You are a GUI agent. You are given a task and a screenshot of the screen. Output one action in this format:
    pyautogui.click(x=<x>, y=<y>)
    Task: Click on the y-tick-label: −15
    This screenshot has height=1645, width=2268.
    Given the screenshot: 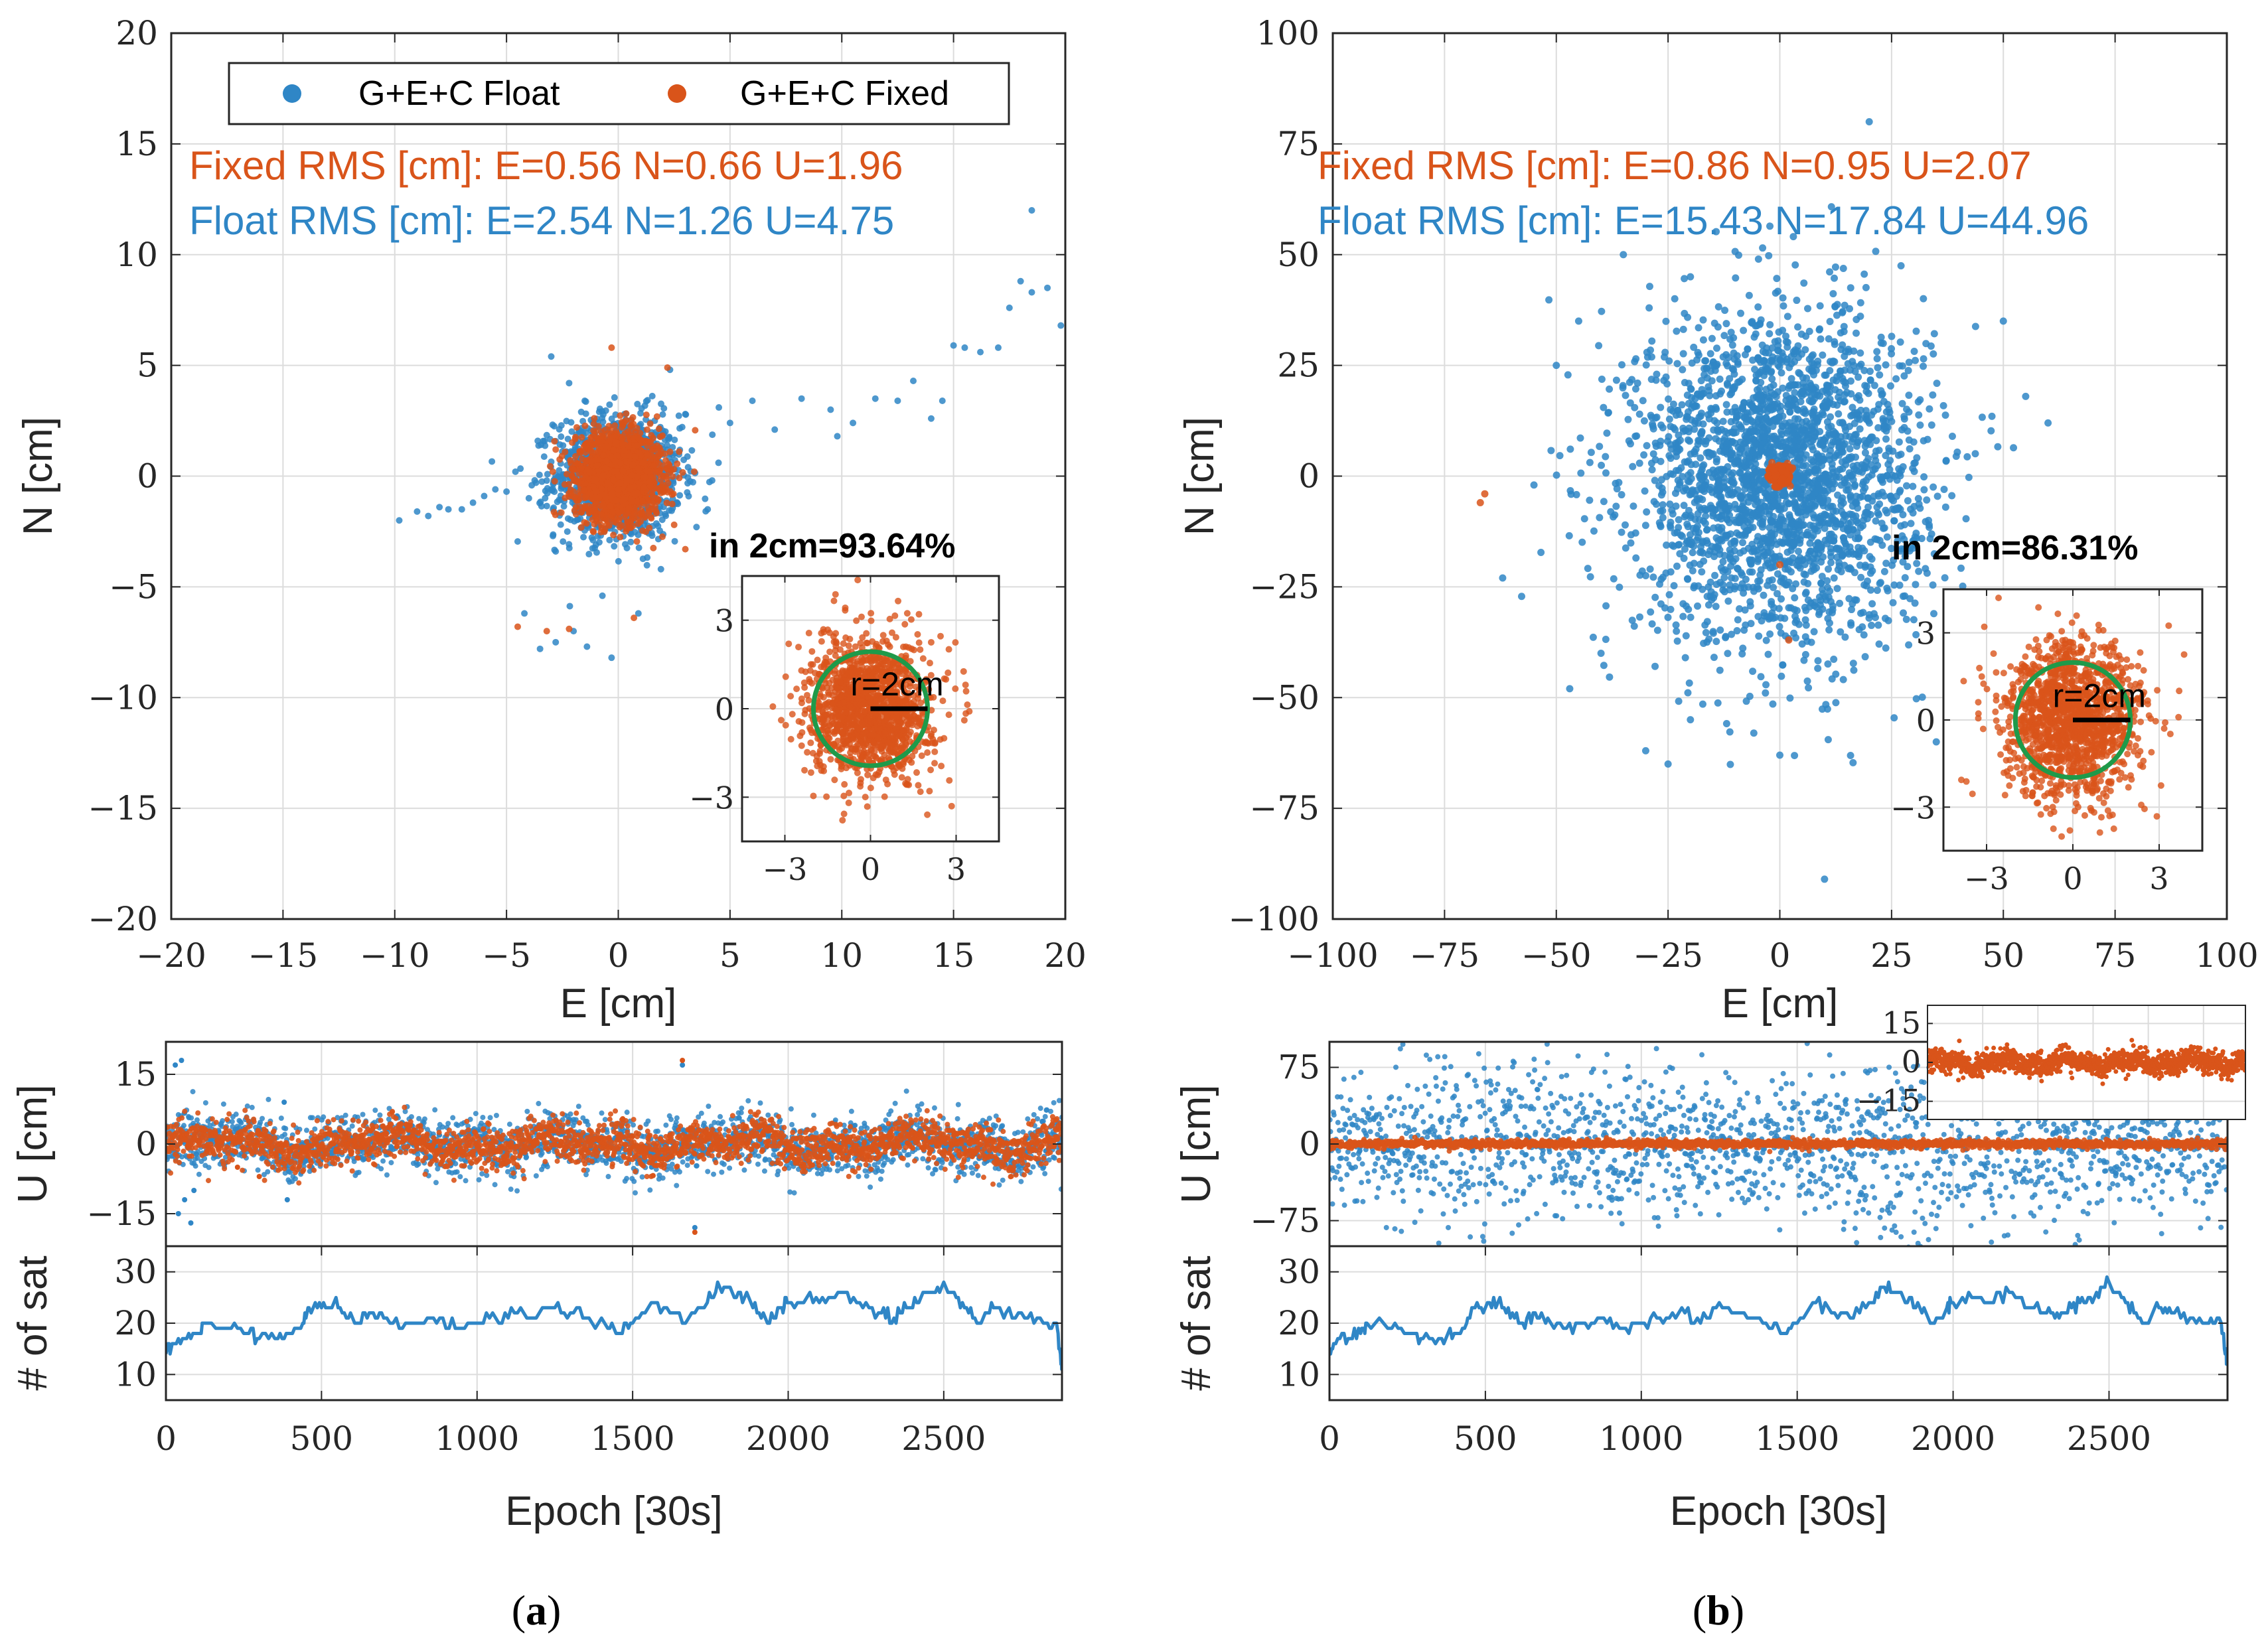 What is the action you would take?
    pyautogui.click(x=123, y=808)
    